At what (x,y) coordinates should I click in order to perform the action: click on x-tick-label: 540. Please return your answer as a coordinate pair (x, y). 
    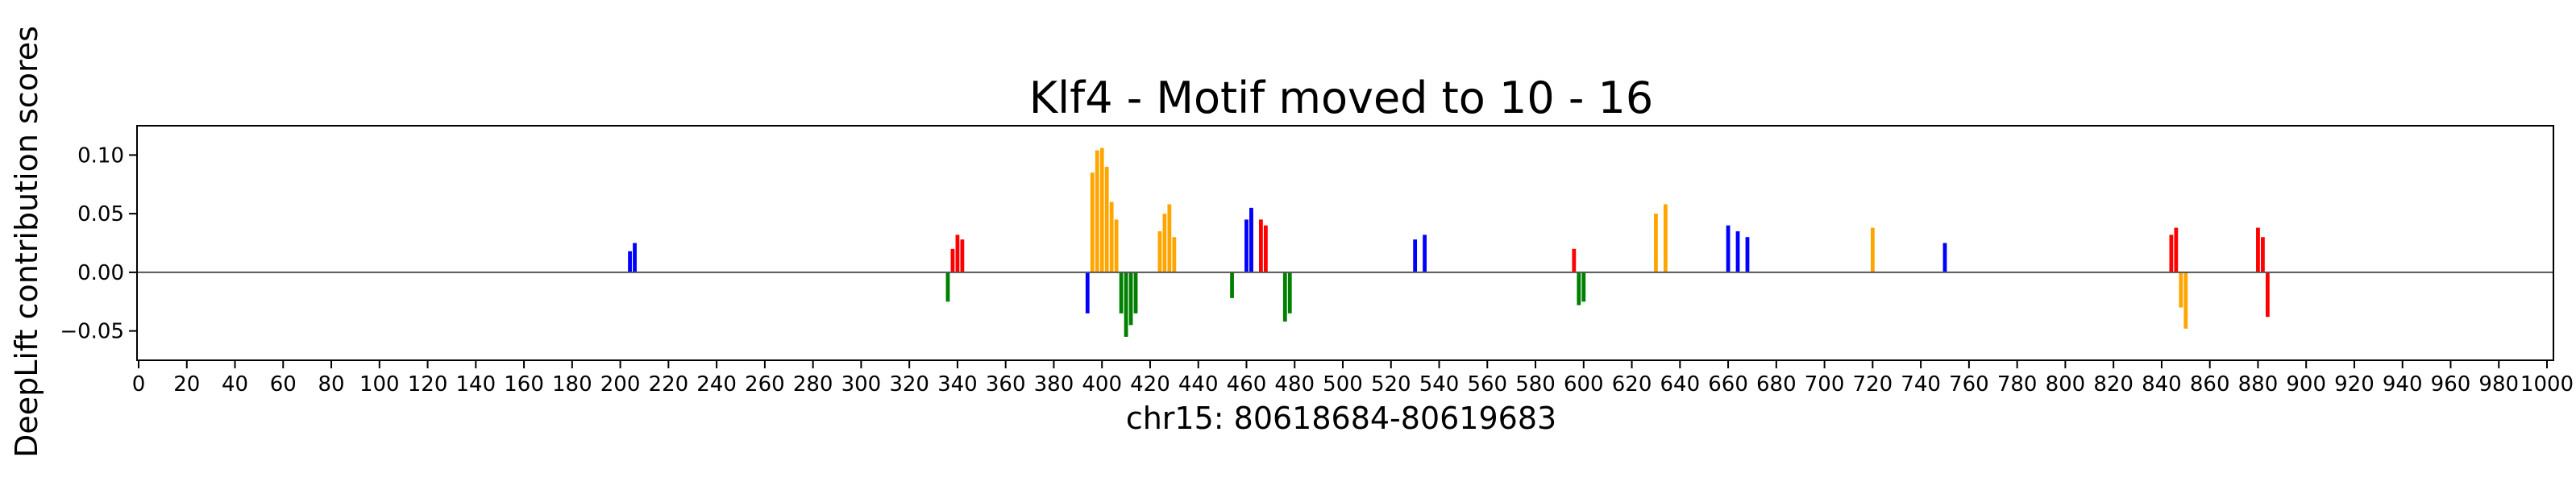
    Looking at the image, I should click on (1439, 384).